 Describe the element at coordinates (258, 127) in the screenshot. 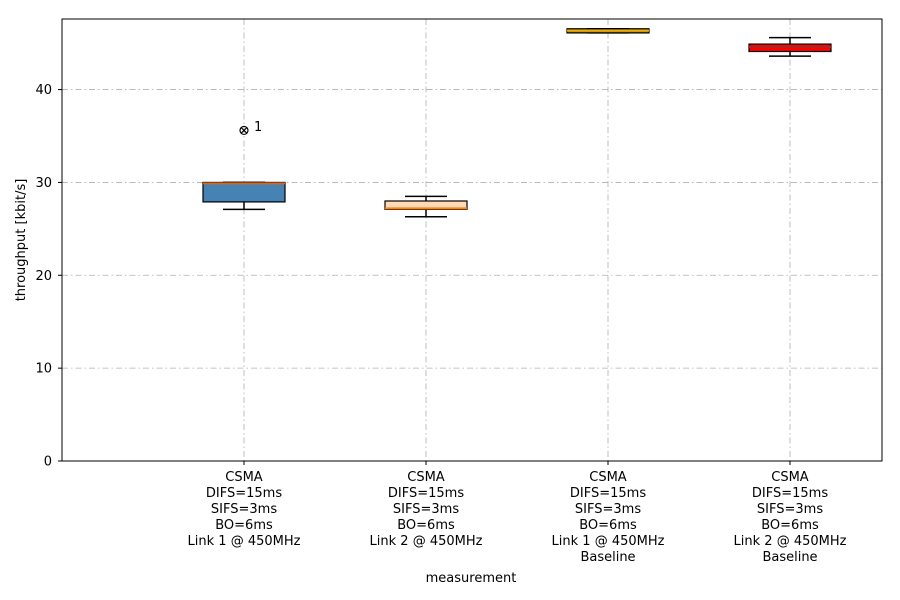

I see `outlier-label: 1` at that location.